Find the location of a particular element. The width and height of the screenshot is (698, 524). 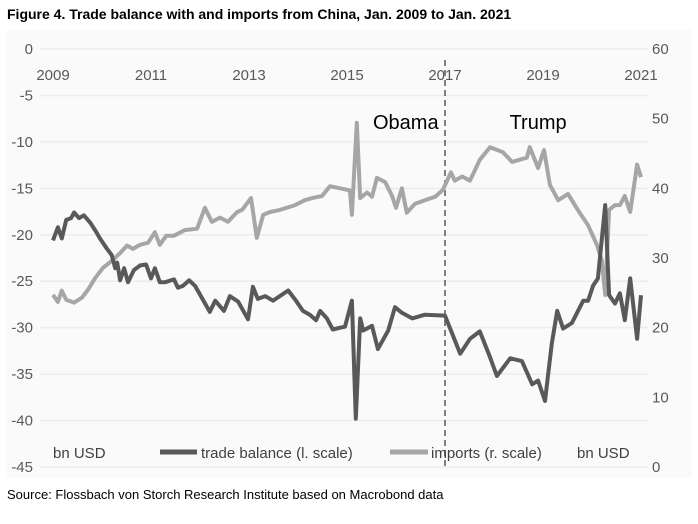

left-tick-label: -20 is located at coordinates (22, 235).